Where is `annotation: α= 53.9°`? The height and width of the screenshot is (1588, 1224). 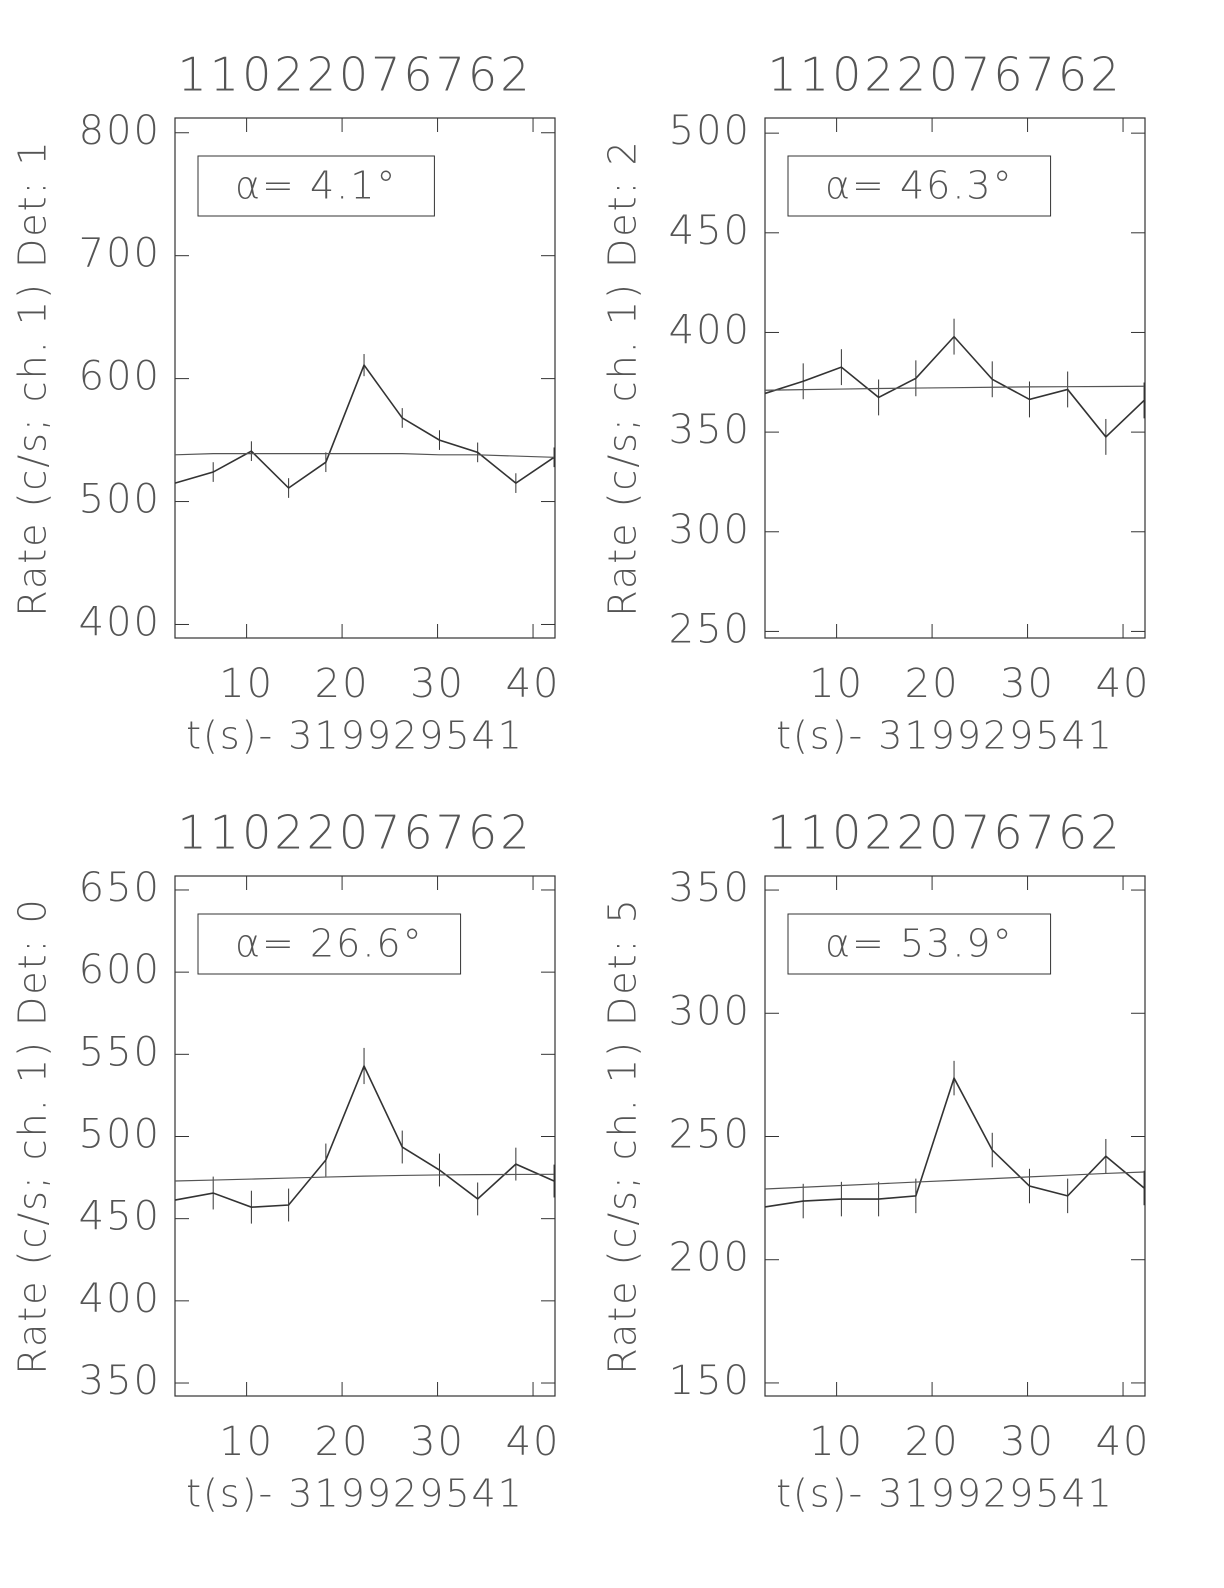
annotation: α= 53.9° is located at coordinates (919, 944).